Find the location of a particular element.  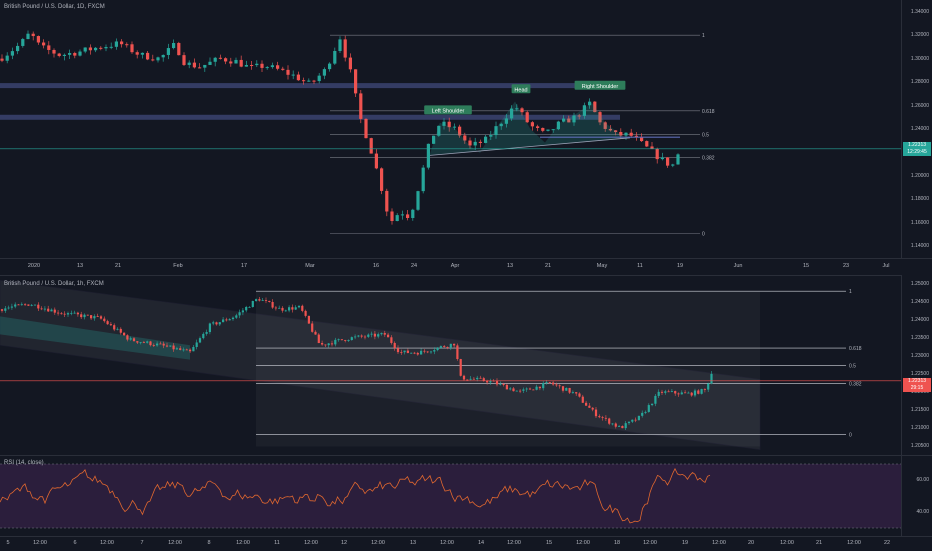

hourly-y-tick: 1.25000 is located at coordinates (919, 284).